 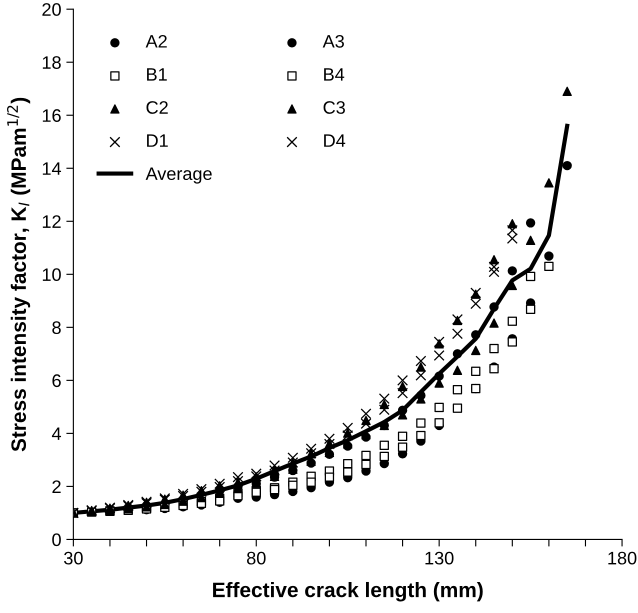 I want to click on legend-label: B1, so click(x=157, y=74).